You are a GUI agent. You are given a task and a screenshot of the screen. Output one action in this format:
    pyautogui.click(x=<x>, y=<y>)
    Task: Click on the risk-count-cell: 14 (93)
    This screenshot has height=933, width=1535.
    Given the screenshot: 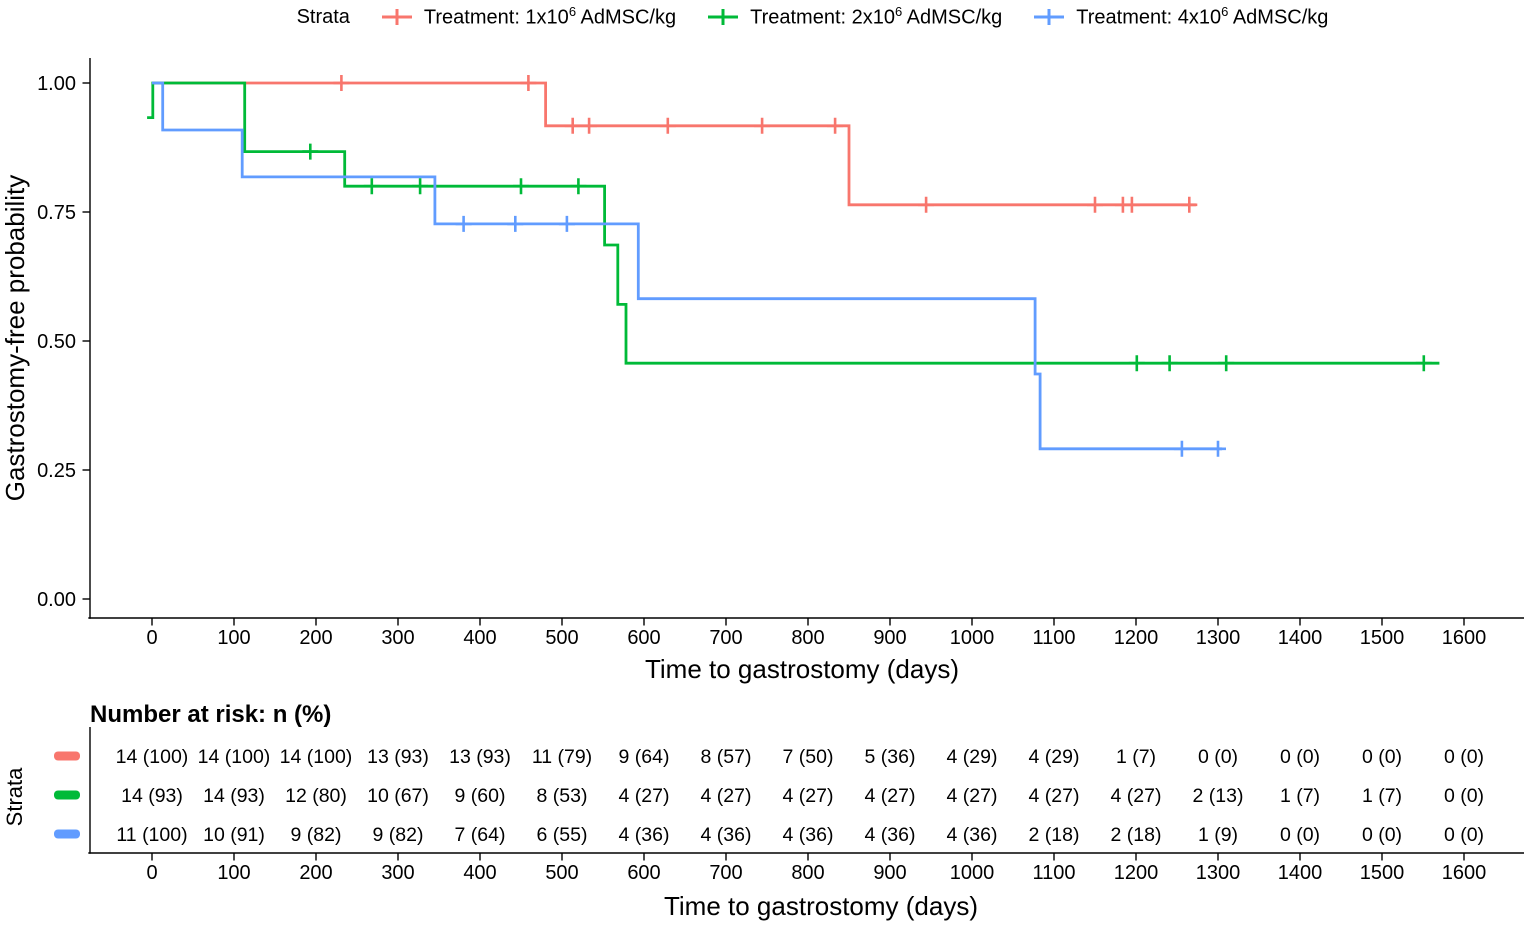 What is the action you would take?
    pyautogui.click(x=152, y=796)
    